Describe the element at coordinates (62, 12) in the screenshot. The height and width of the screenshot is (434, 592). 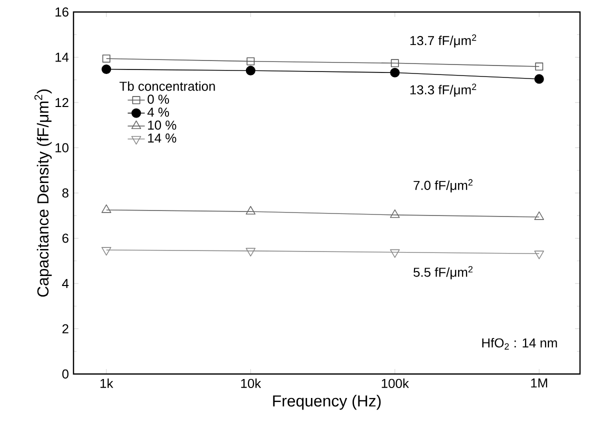
I see `y-tick-label: 16` at that location.